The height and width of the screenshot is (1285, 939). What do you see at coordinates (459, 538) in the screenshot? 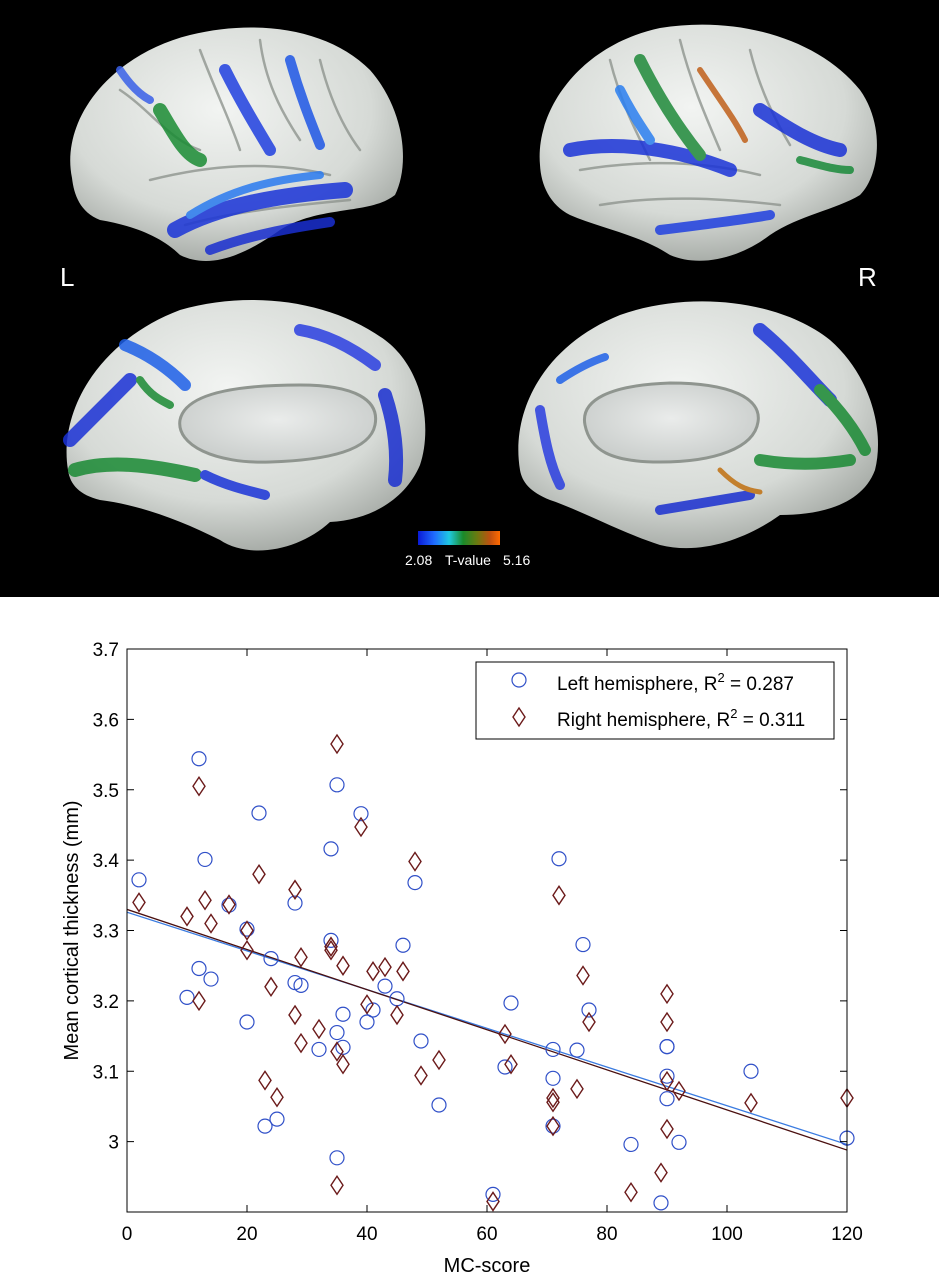
I see `colorbar-gradient` at bounding box center [459, 538].